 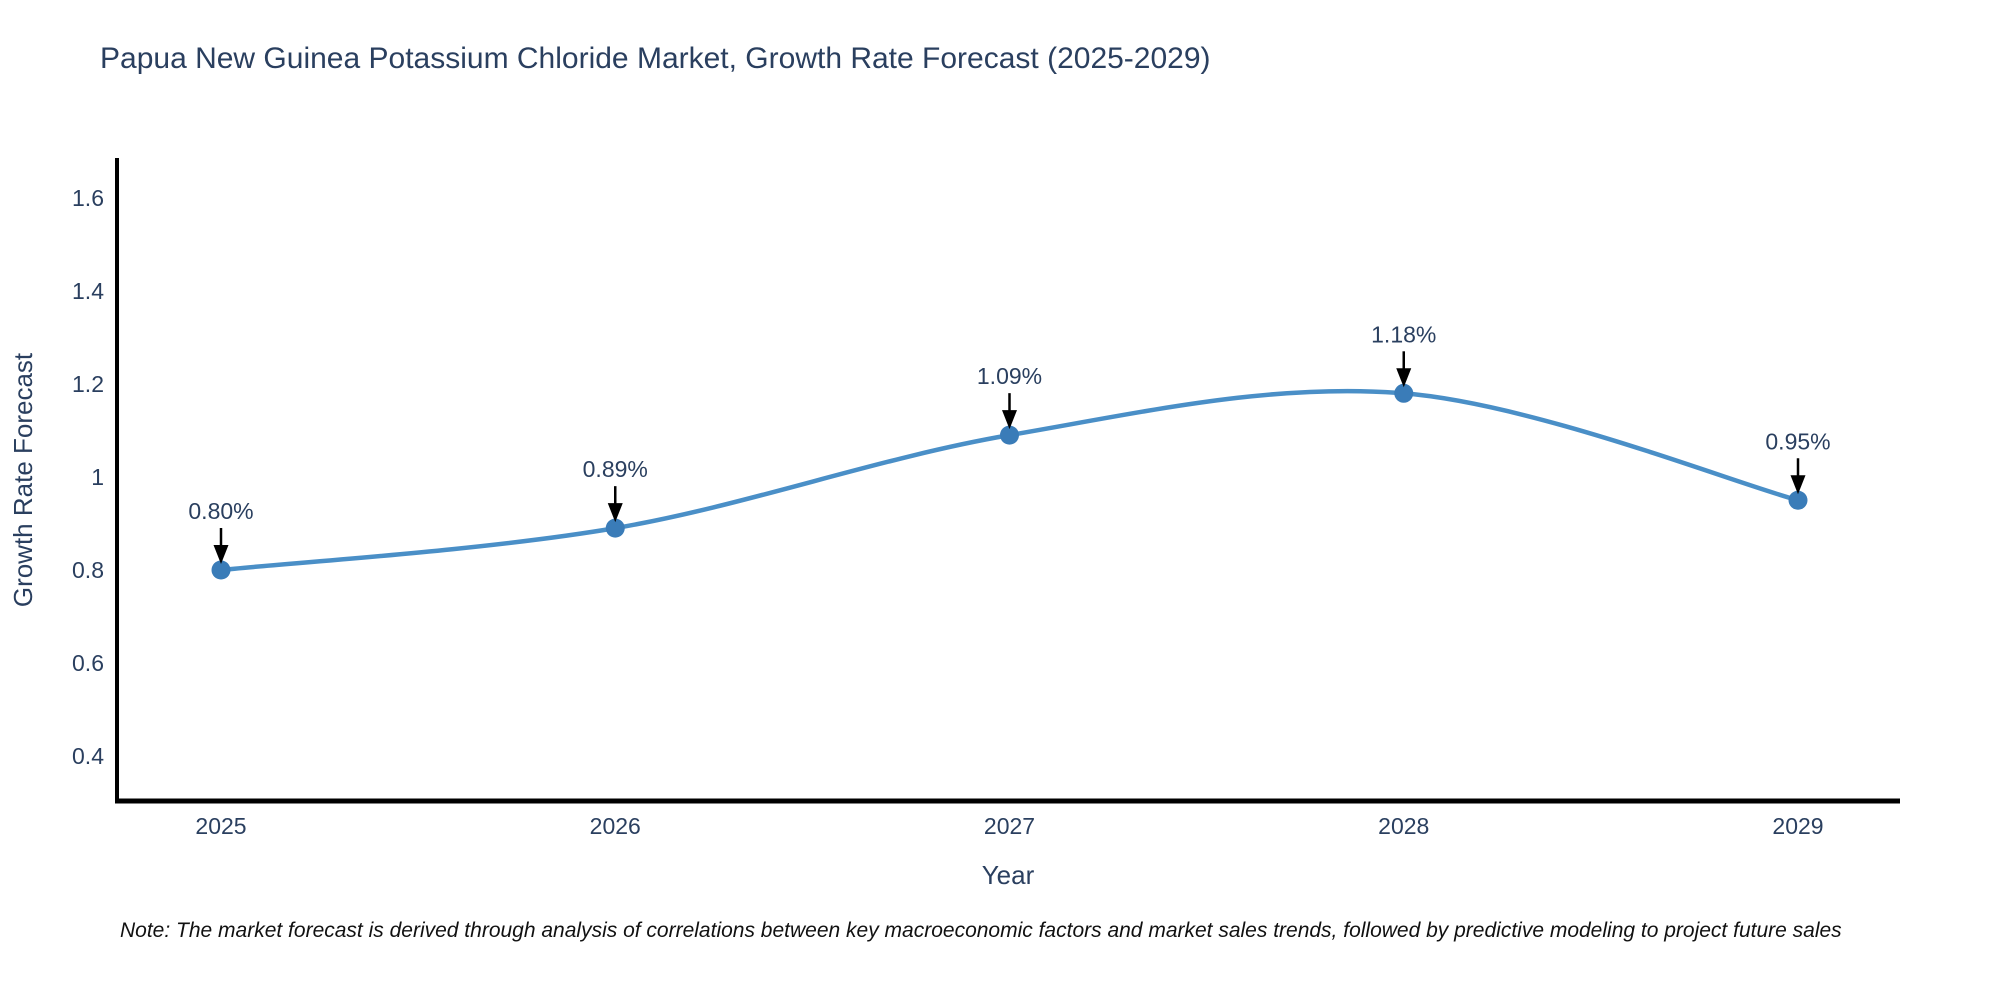 I want to click on x-tick-label: 2029, so click(x=1797, y=826).